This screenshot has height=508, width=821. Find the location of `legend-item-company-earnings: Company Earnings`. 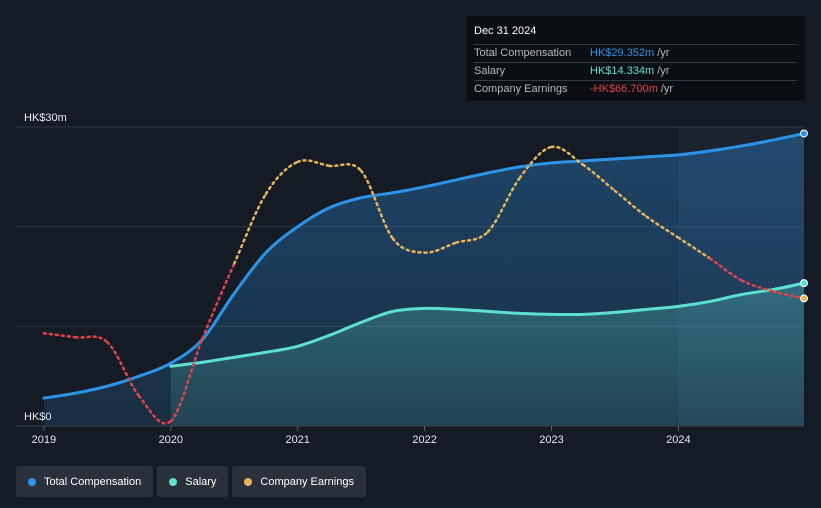

legend-item-company-earnings: Company Earnings is located at coordinates (299, 481).